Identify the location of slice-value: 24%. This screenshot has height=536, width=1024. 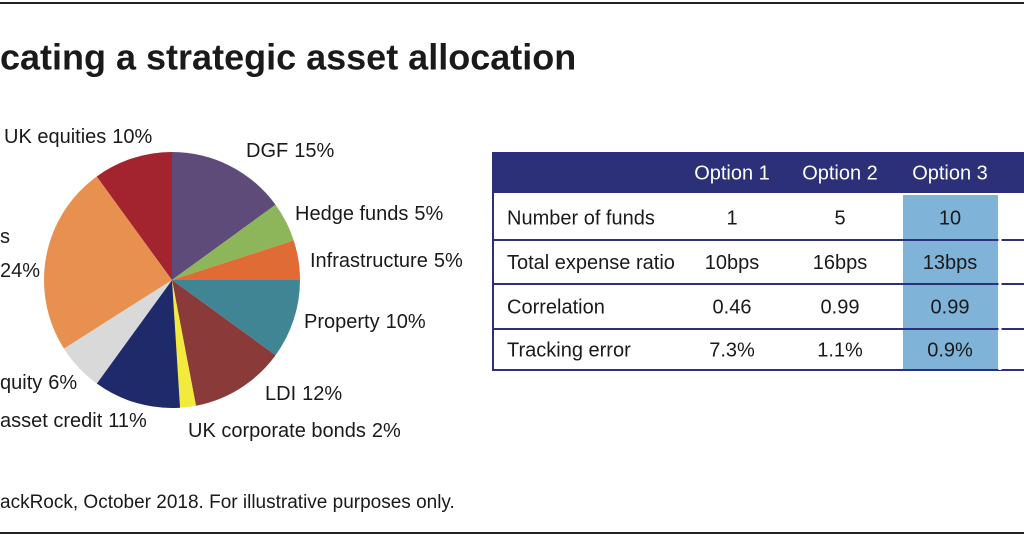
(20, 271).